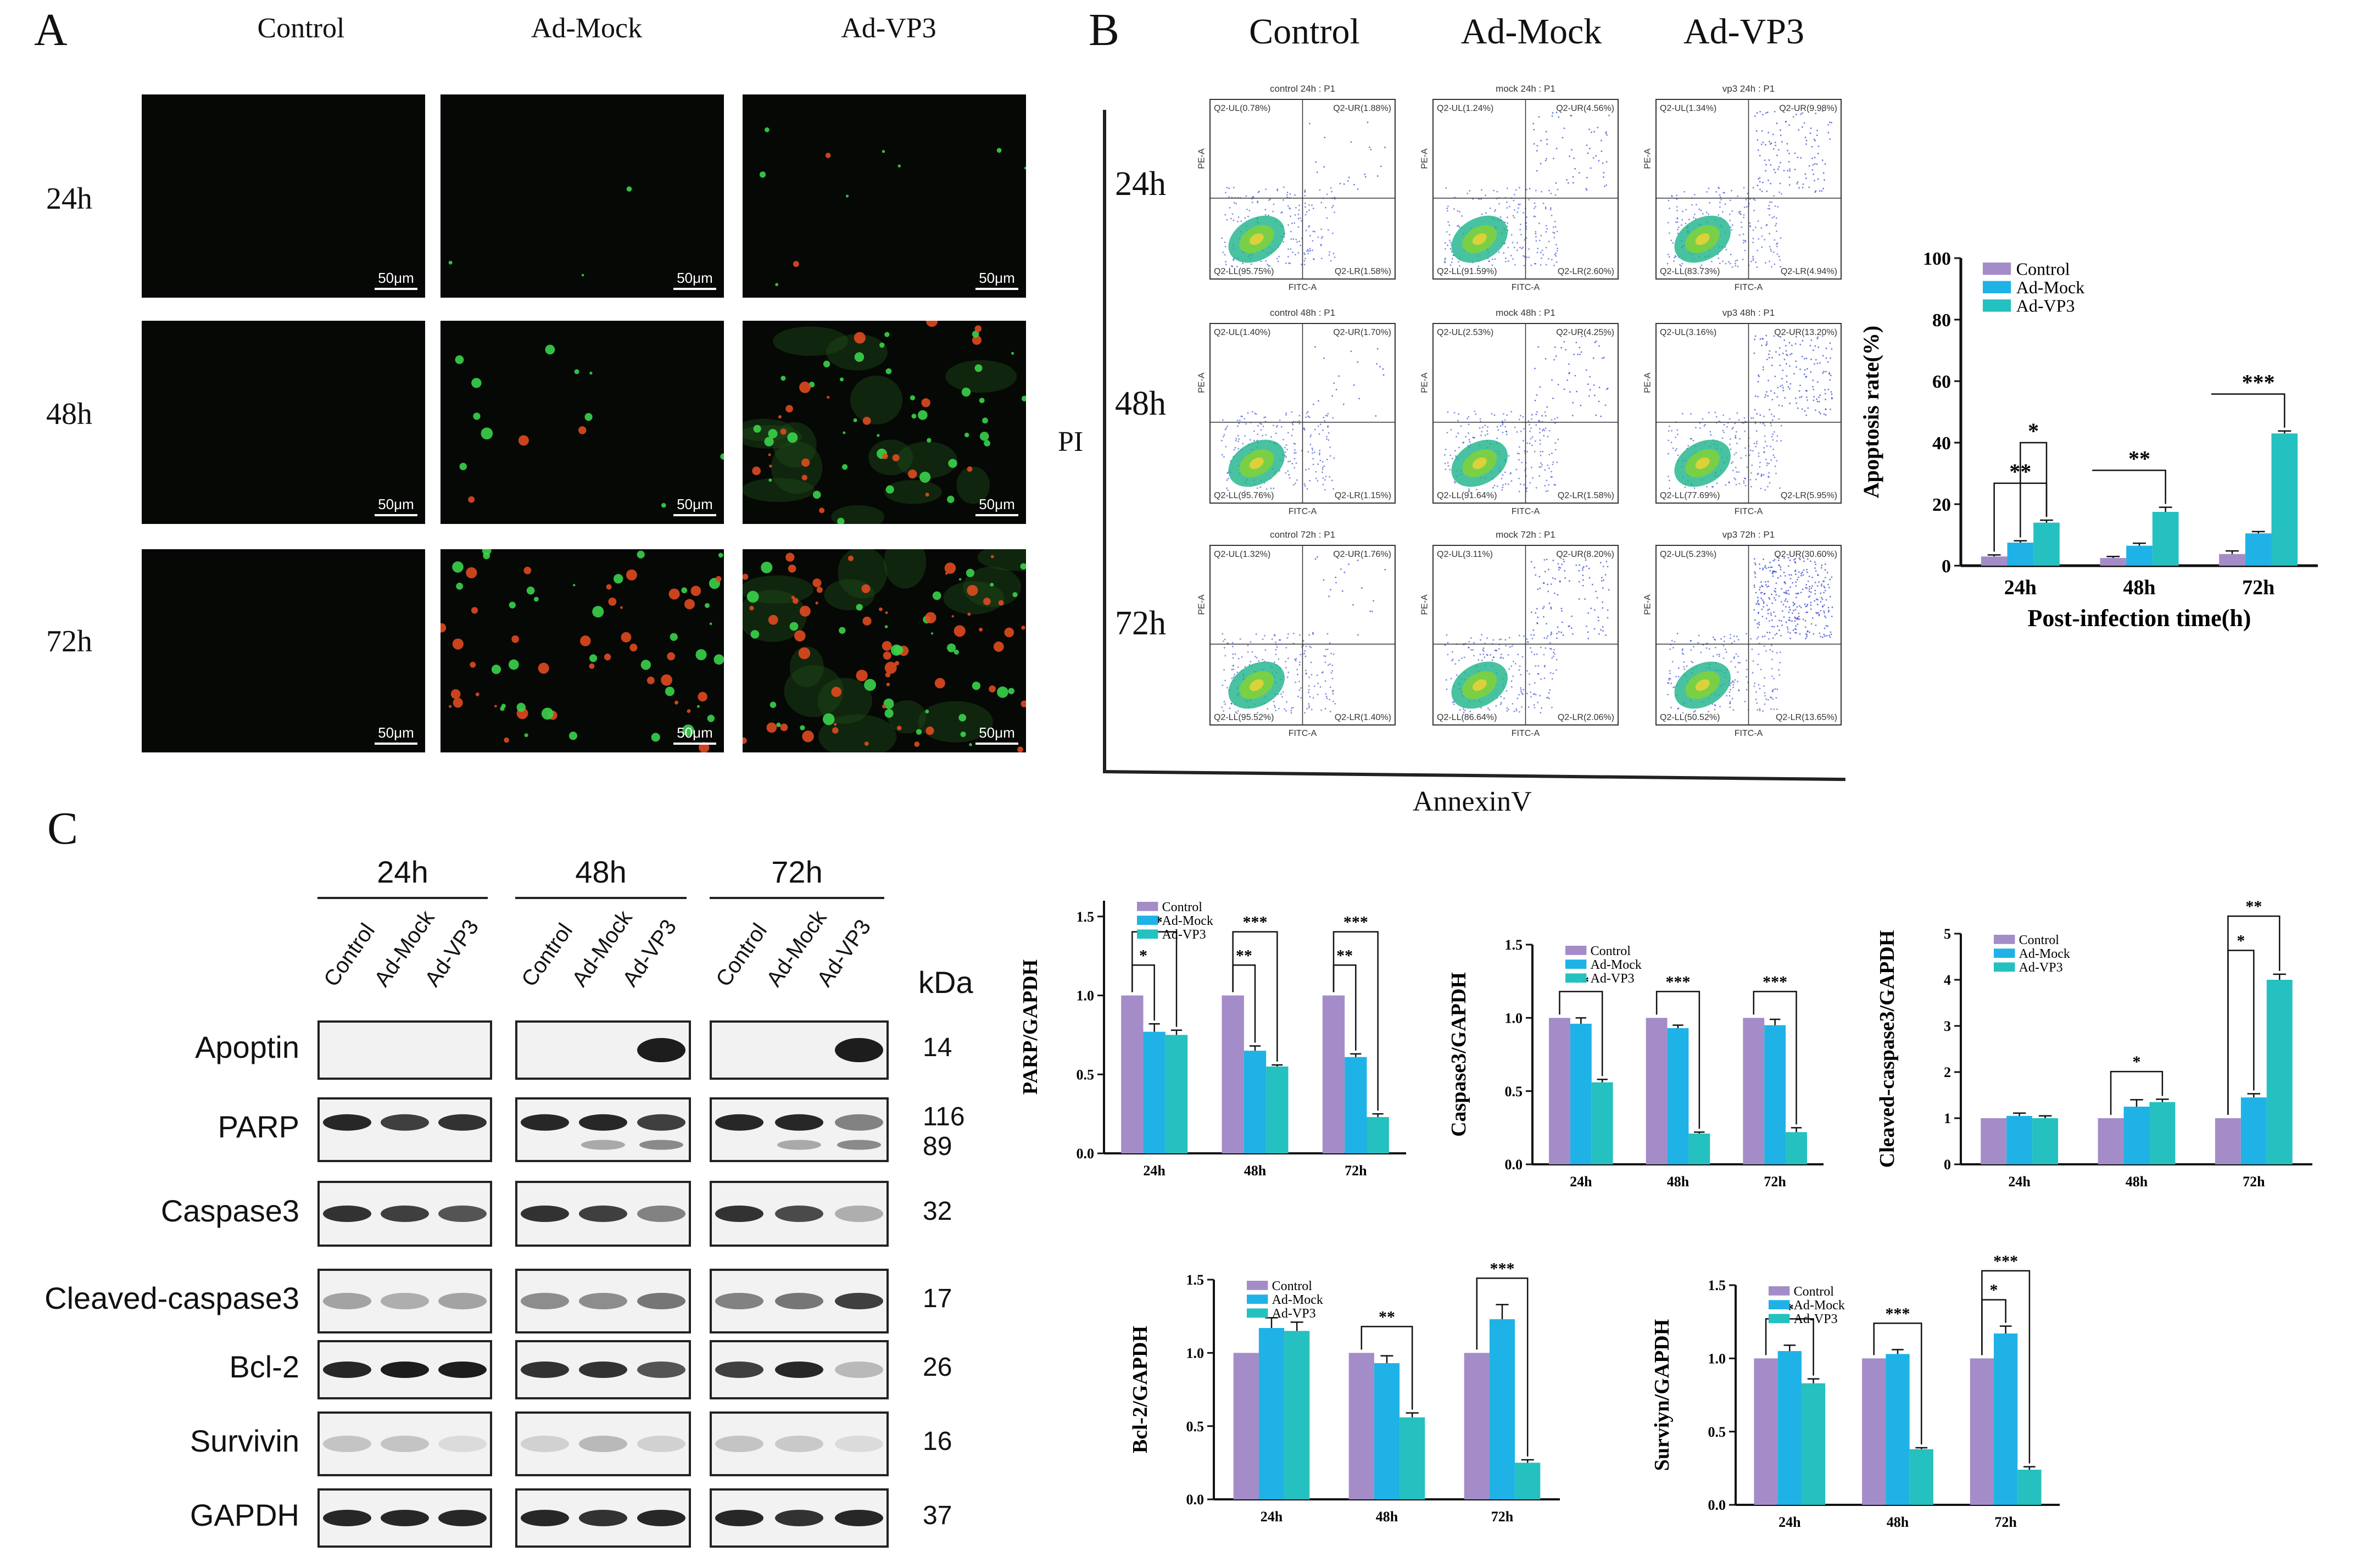 This screenshot has height=1568, width=2353. I want to click on legend-label: Ad-VP3, so click(2041, 968).